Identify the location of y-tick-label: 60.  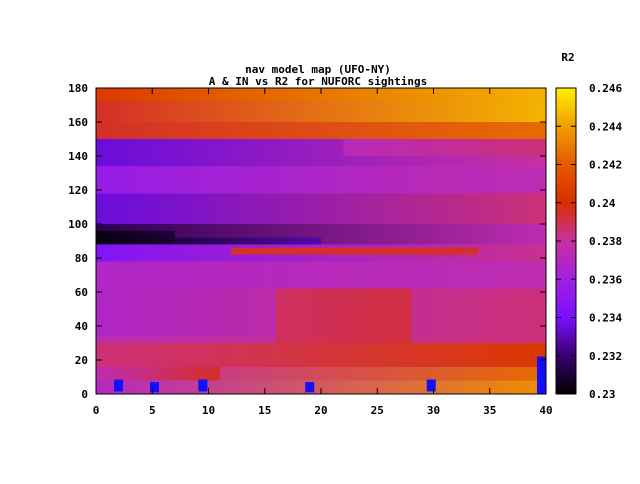
(81, 292).